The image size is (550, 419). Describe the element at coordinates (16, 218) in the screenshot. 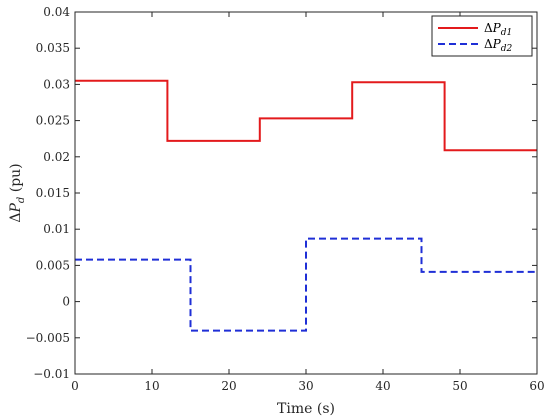

I see `y-label-delta: Δ` at that location.